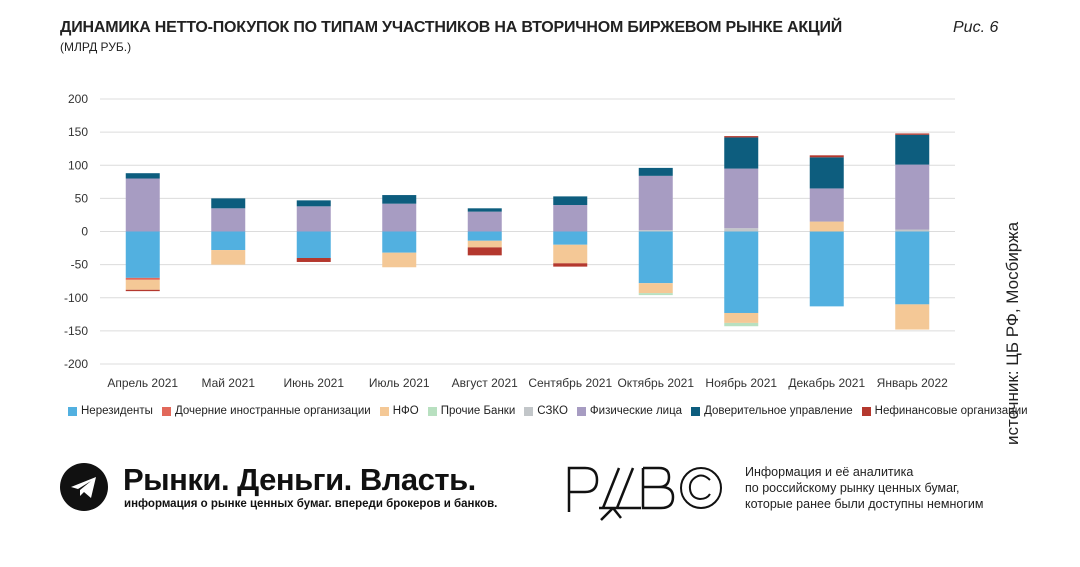 The width and height of the screenshot is (1080, 567). What do you see at coordinates (570, 383) in the screenshot?
I see `x-tick-label: Сентябрь 2021` at bounding box center [570, 383].